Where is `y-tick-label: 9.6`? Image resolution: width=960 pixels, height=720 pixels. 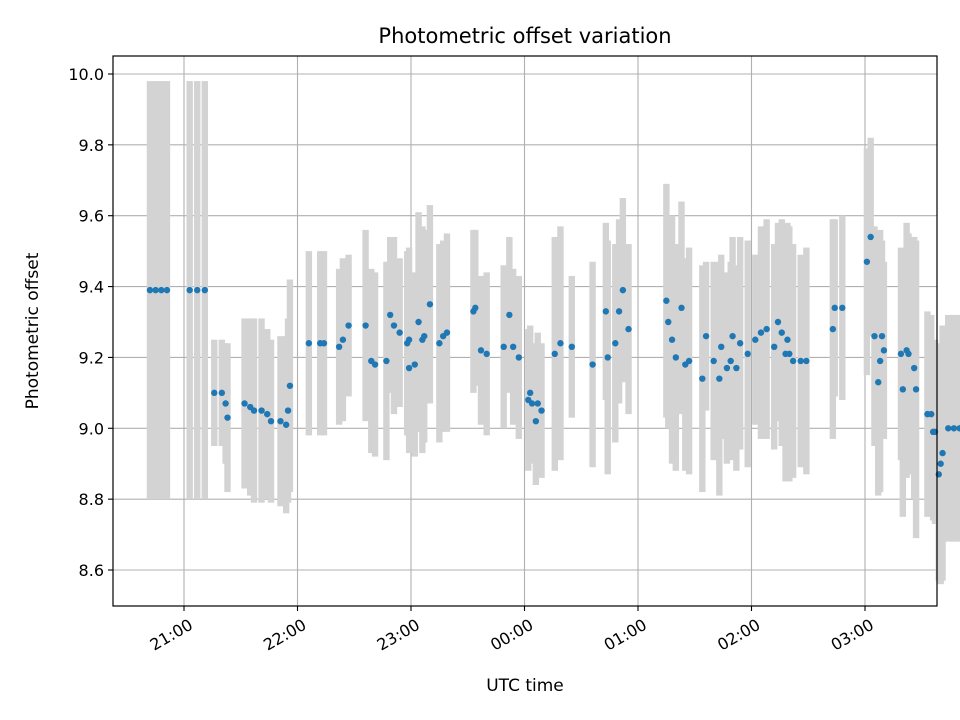 y-tick-label: 9.6 is located at coordinates (91, 216).